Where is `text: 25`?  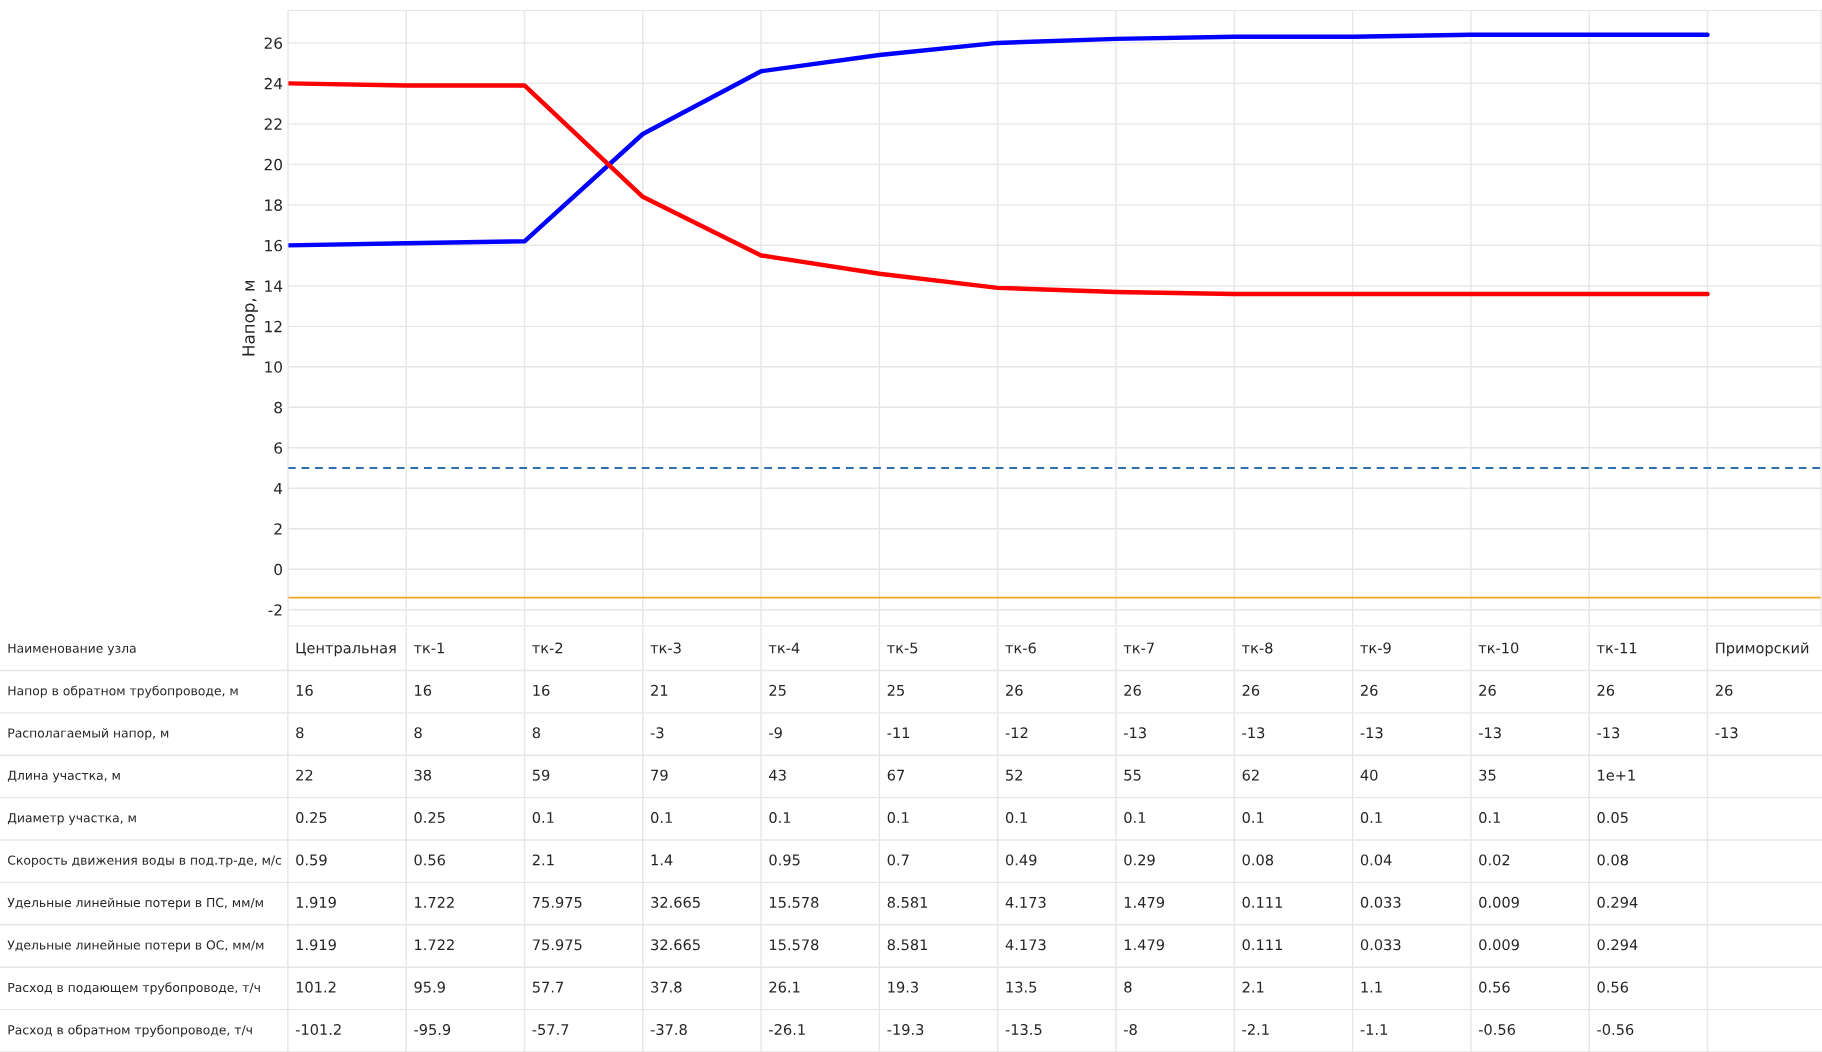
text: 25 is located at coordinates (777, 690).